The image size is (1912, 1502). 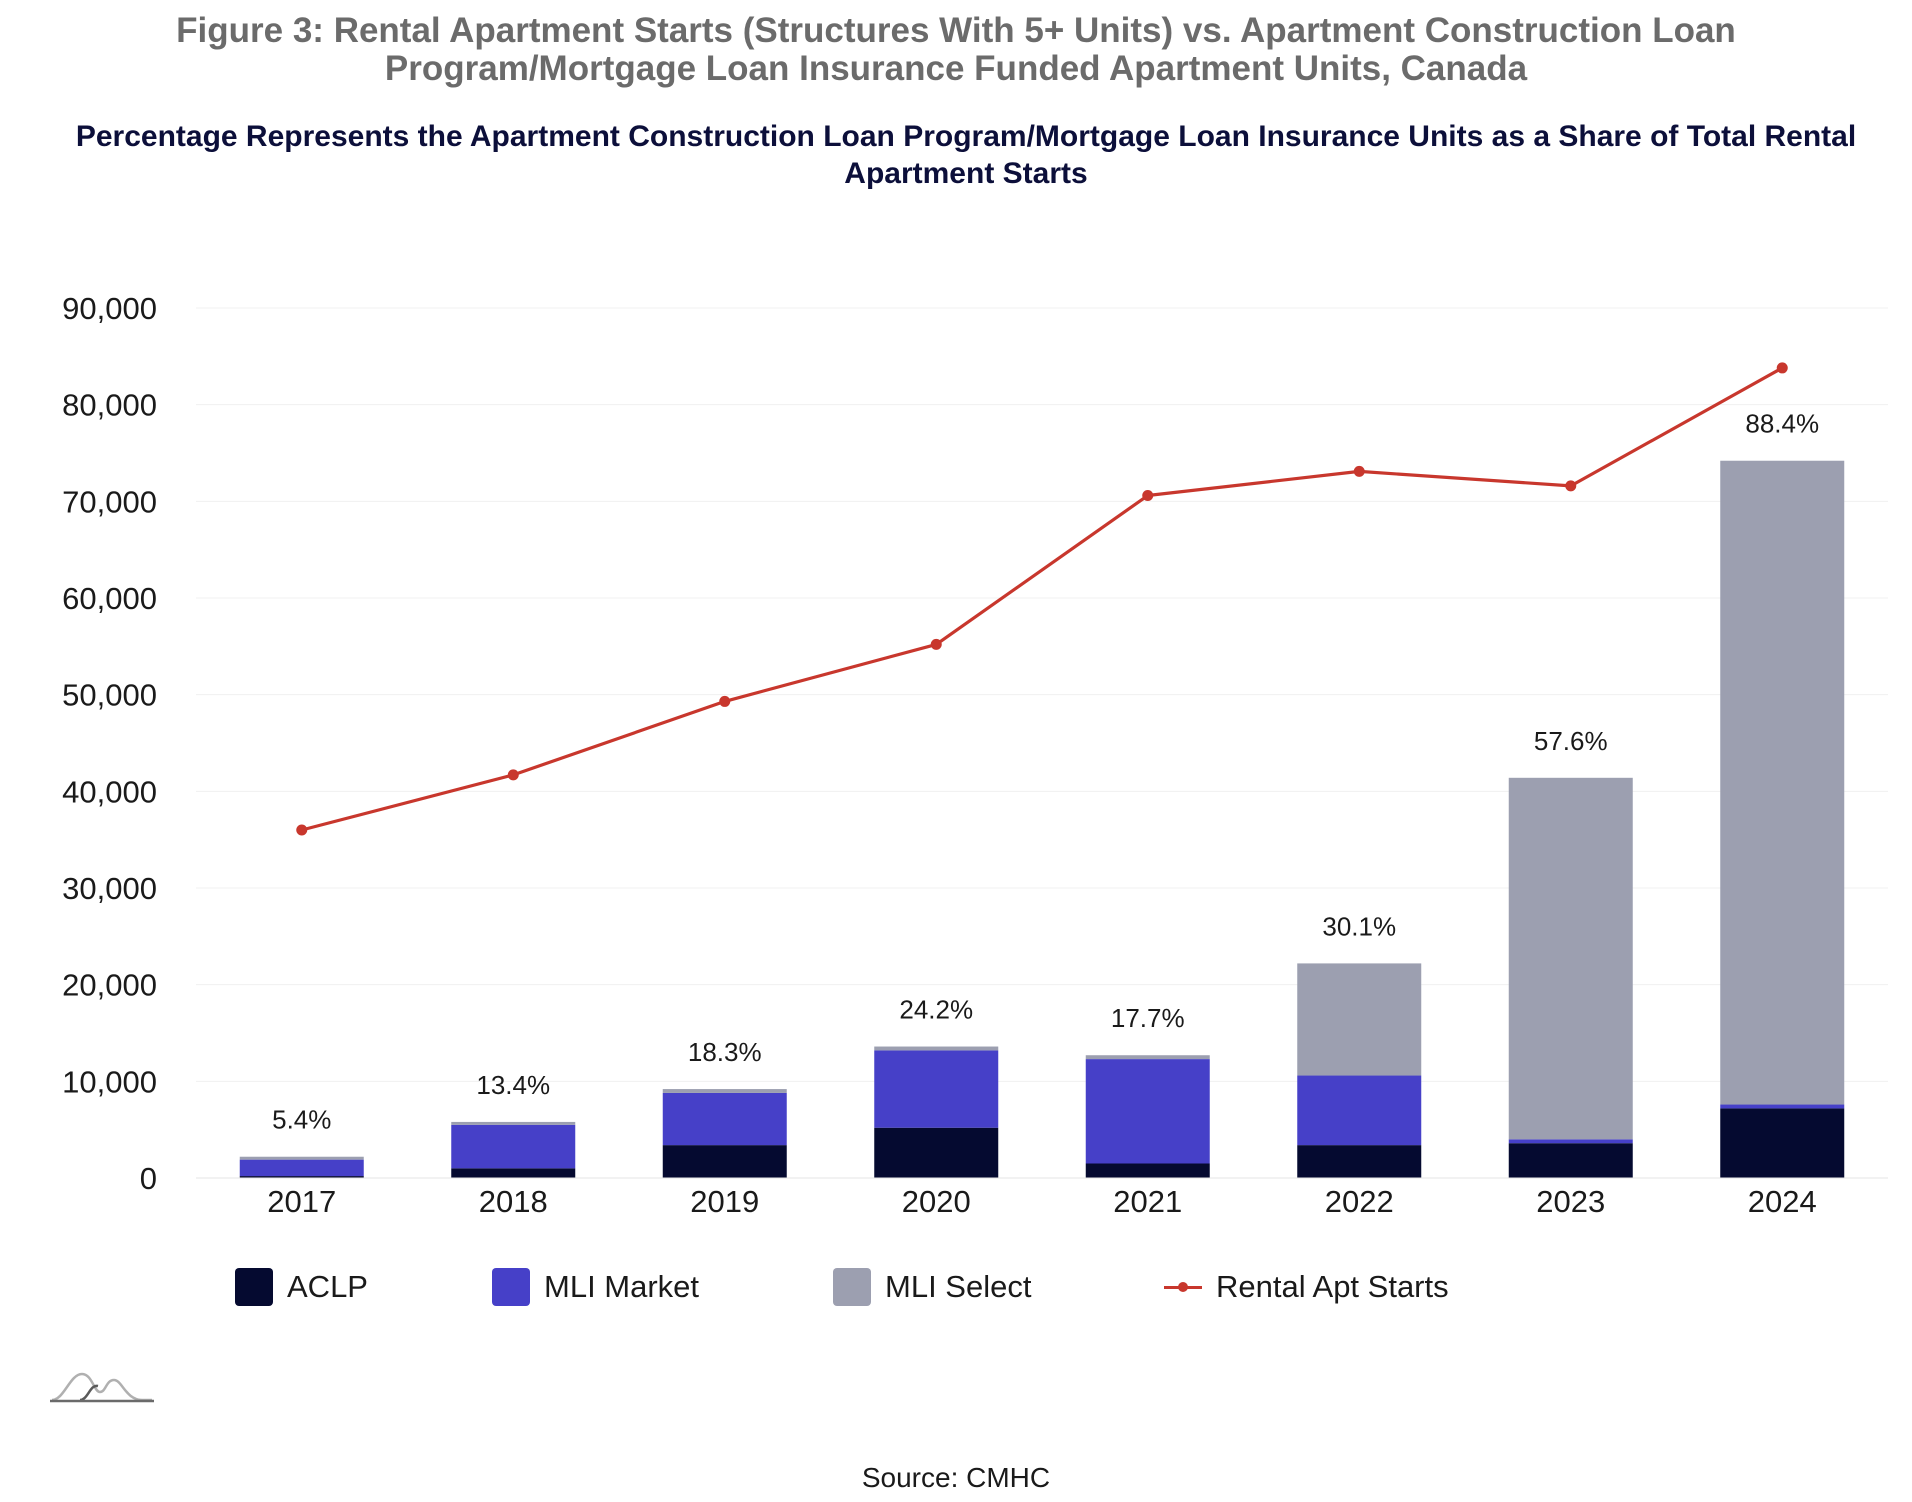 What do you see at coordinates (724, 1201) in the screenshot?
I see `x-tick-label: 2019` at bounding box center [724, 1201].